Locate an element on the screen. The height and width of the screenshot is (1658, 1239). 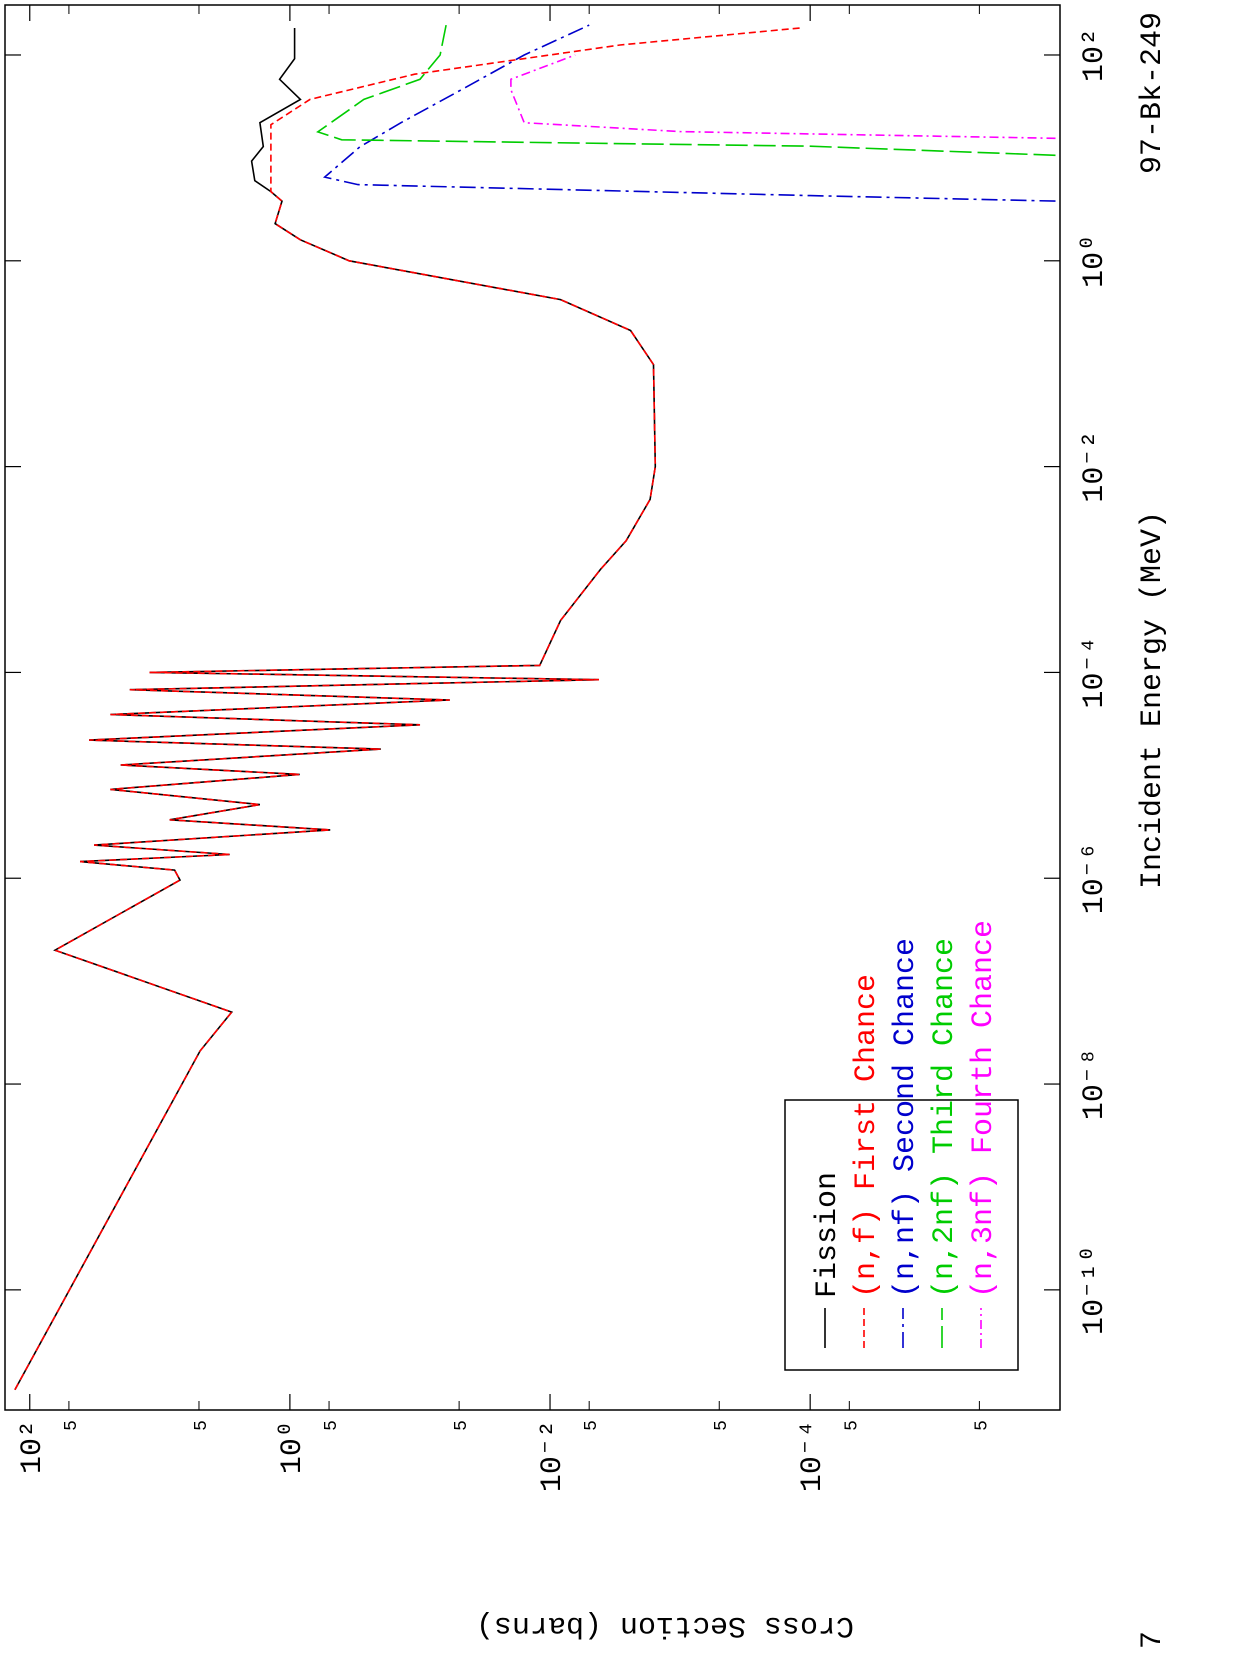
x-tick-label: 10⁻¹⁰ is located at coordinates (1095, 1290).